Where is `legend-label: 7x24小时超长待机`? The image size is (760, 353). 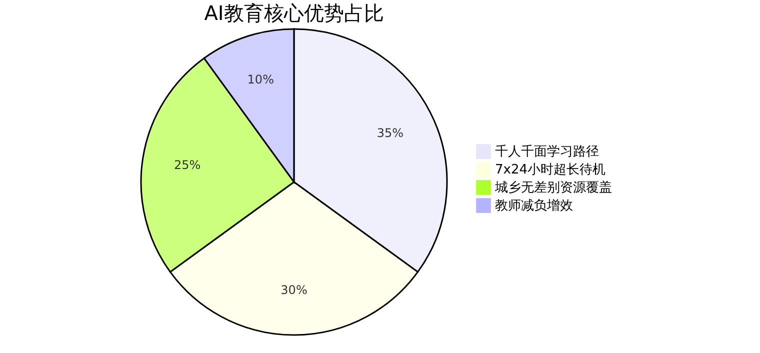 legend-label: 7x24小时超长待机 is located at coordinates (550, 170).